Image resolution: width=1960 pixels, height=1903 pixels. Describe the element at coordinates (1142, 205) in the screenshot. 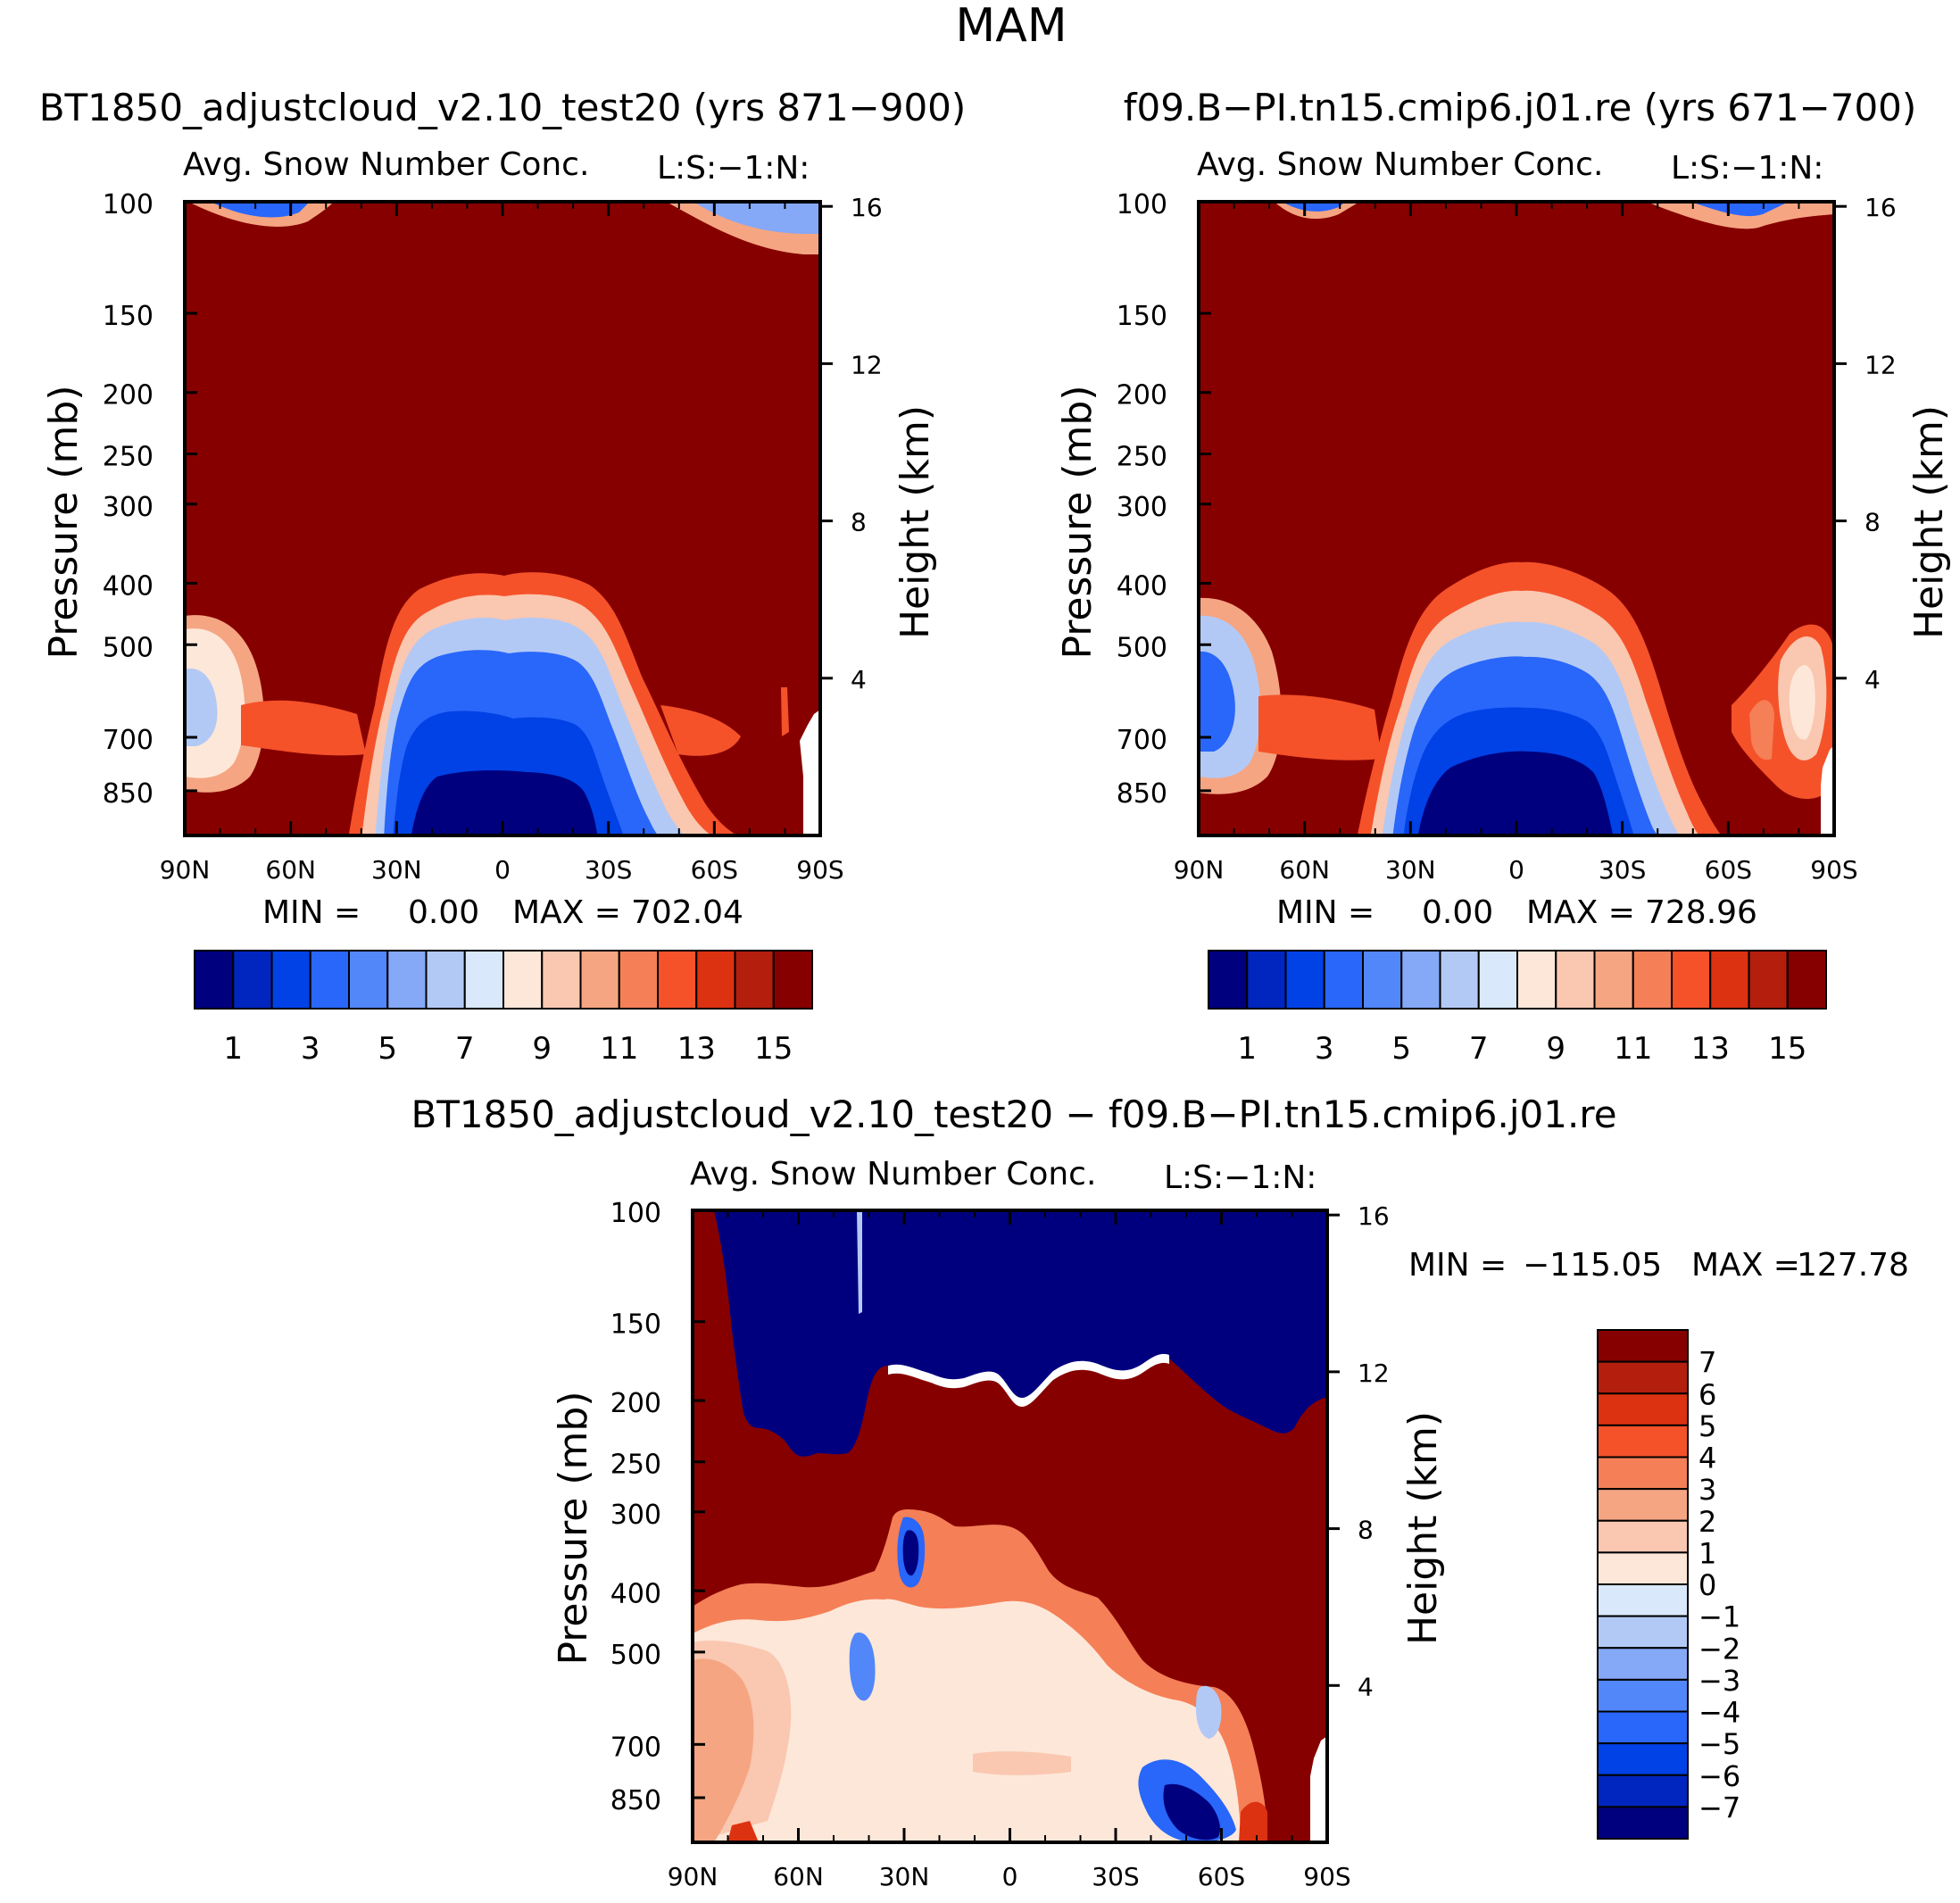

I see `right-ytick-label: 100` at that location.